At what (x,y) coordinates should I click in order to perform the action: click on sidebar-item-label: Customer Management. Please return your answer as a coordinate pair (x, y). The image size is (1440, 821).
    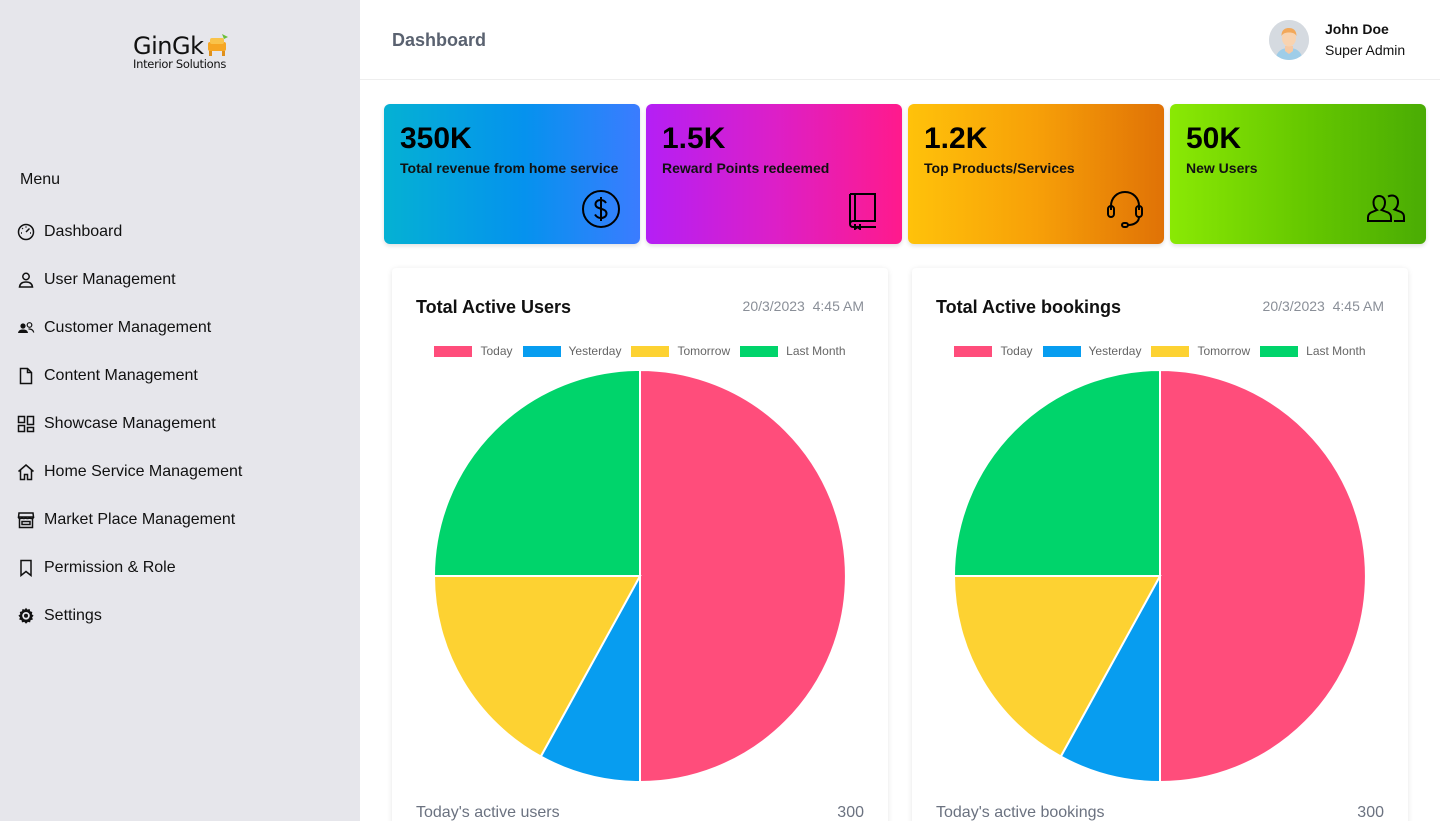
    Looking at the image, I should click on (128, 327).